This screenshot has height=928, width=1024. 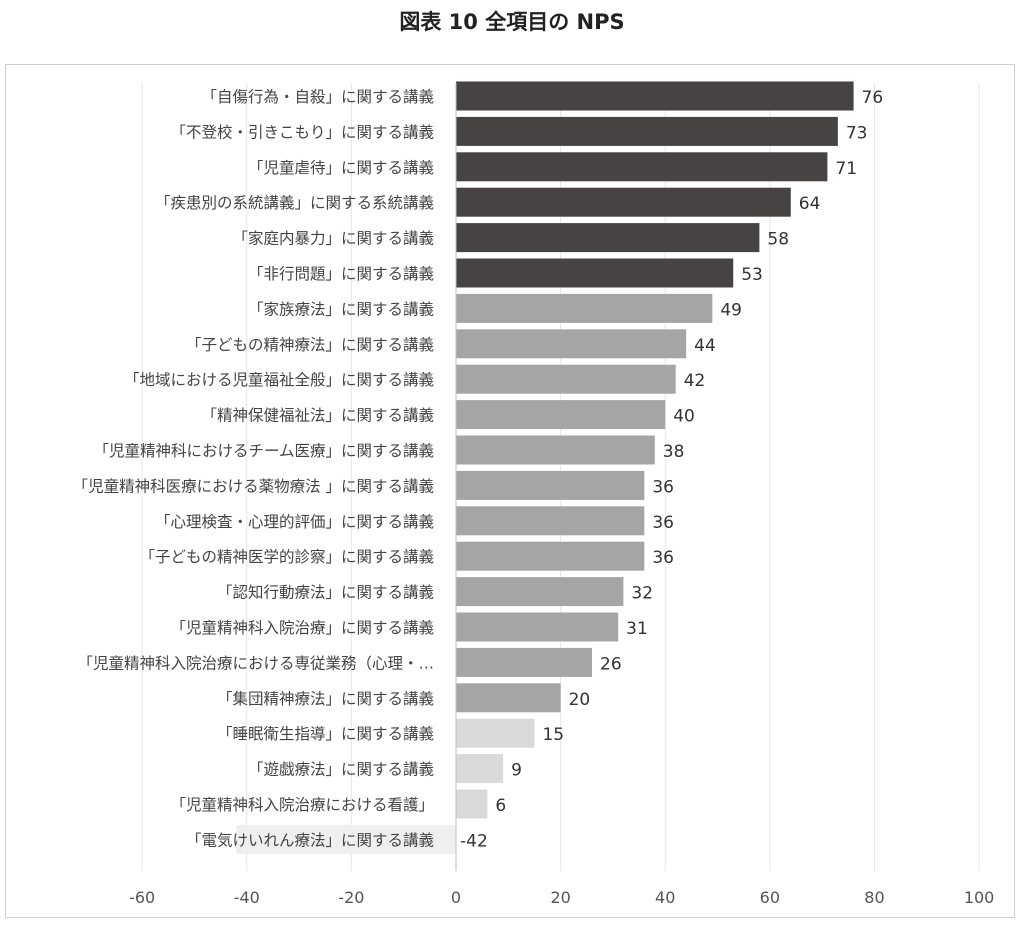 What do you see at coordinates (325, 699) in the screenshot?
I see `category-label: 「集団精神療法」に関する講義` at bounding box center [325, 699].